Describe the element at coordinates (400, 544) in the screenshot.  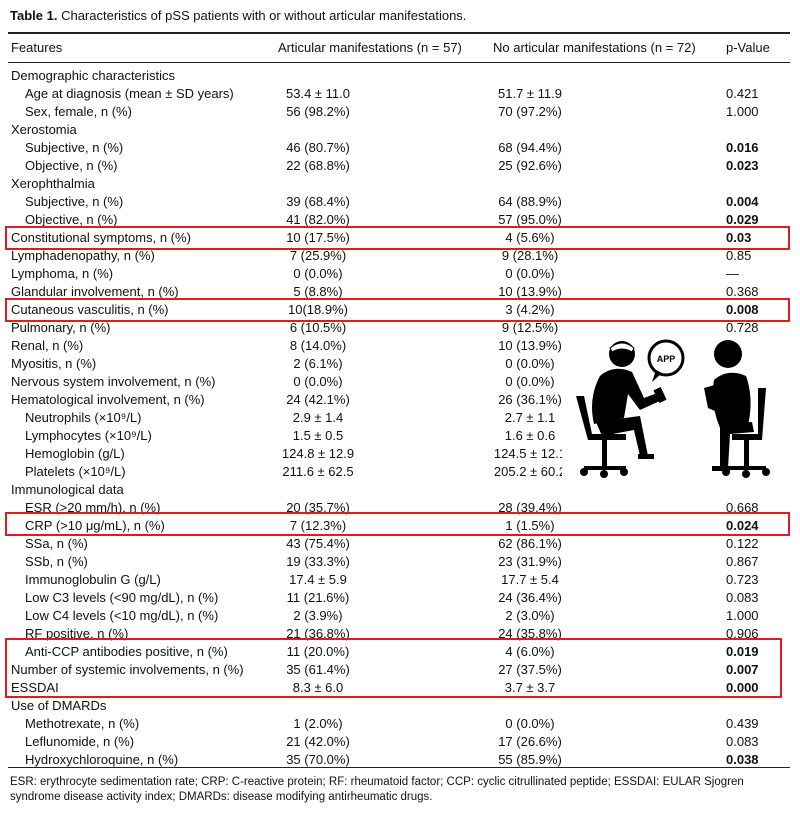
I see `table-row: SSa, n (%) 43 (75.4%) 62 (86.1%) 0.122` at that location.